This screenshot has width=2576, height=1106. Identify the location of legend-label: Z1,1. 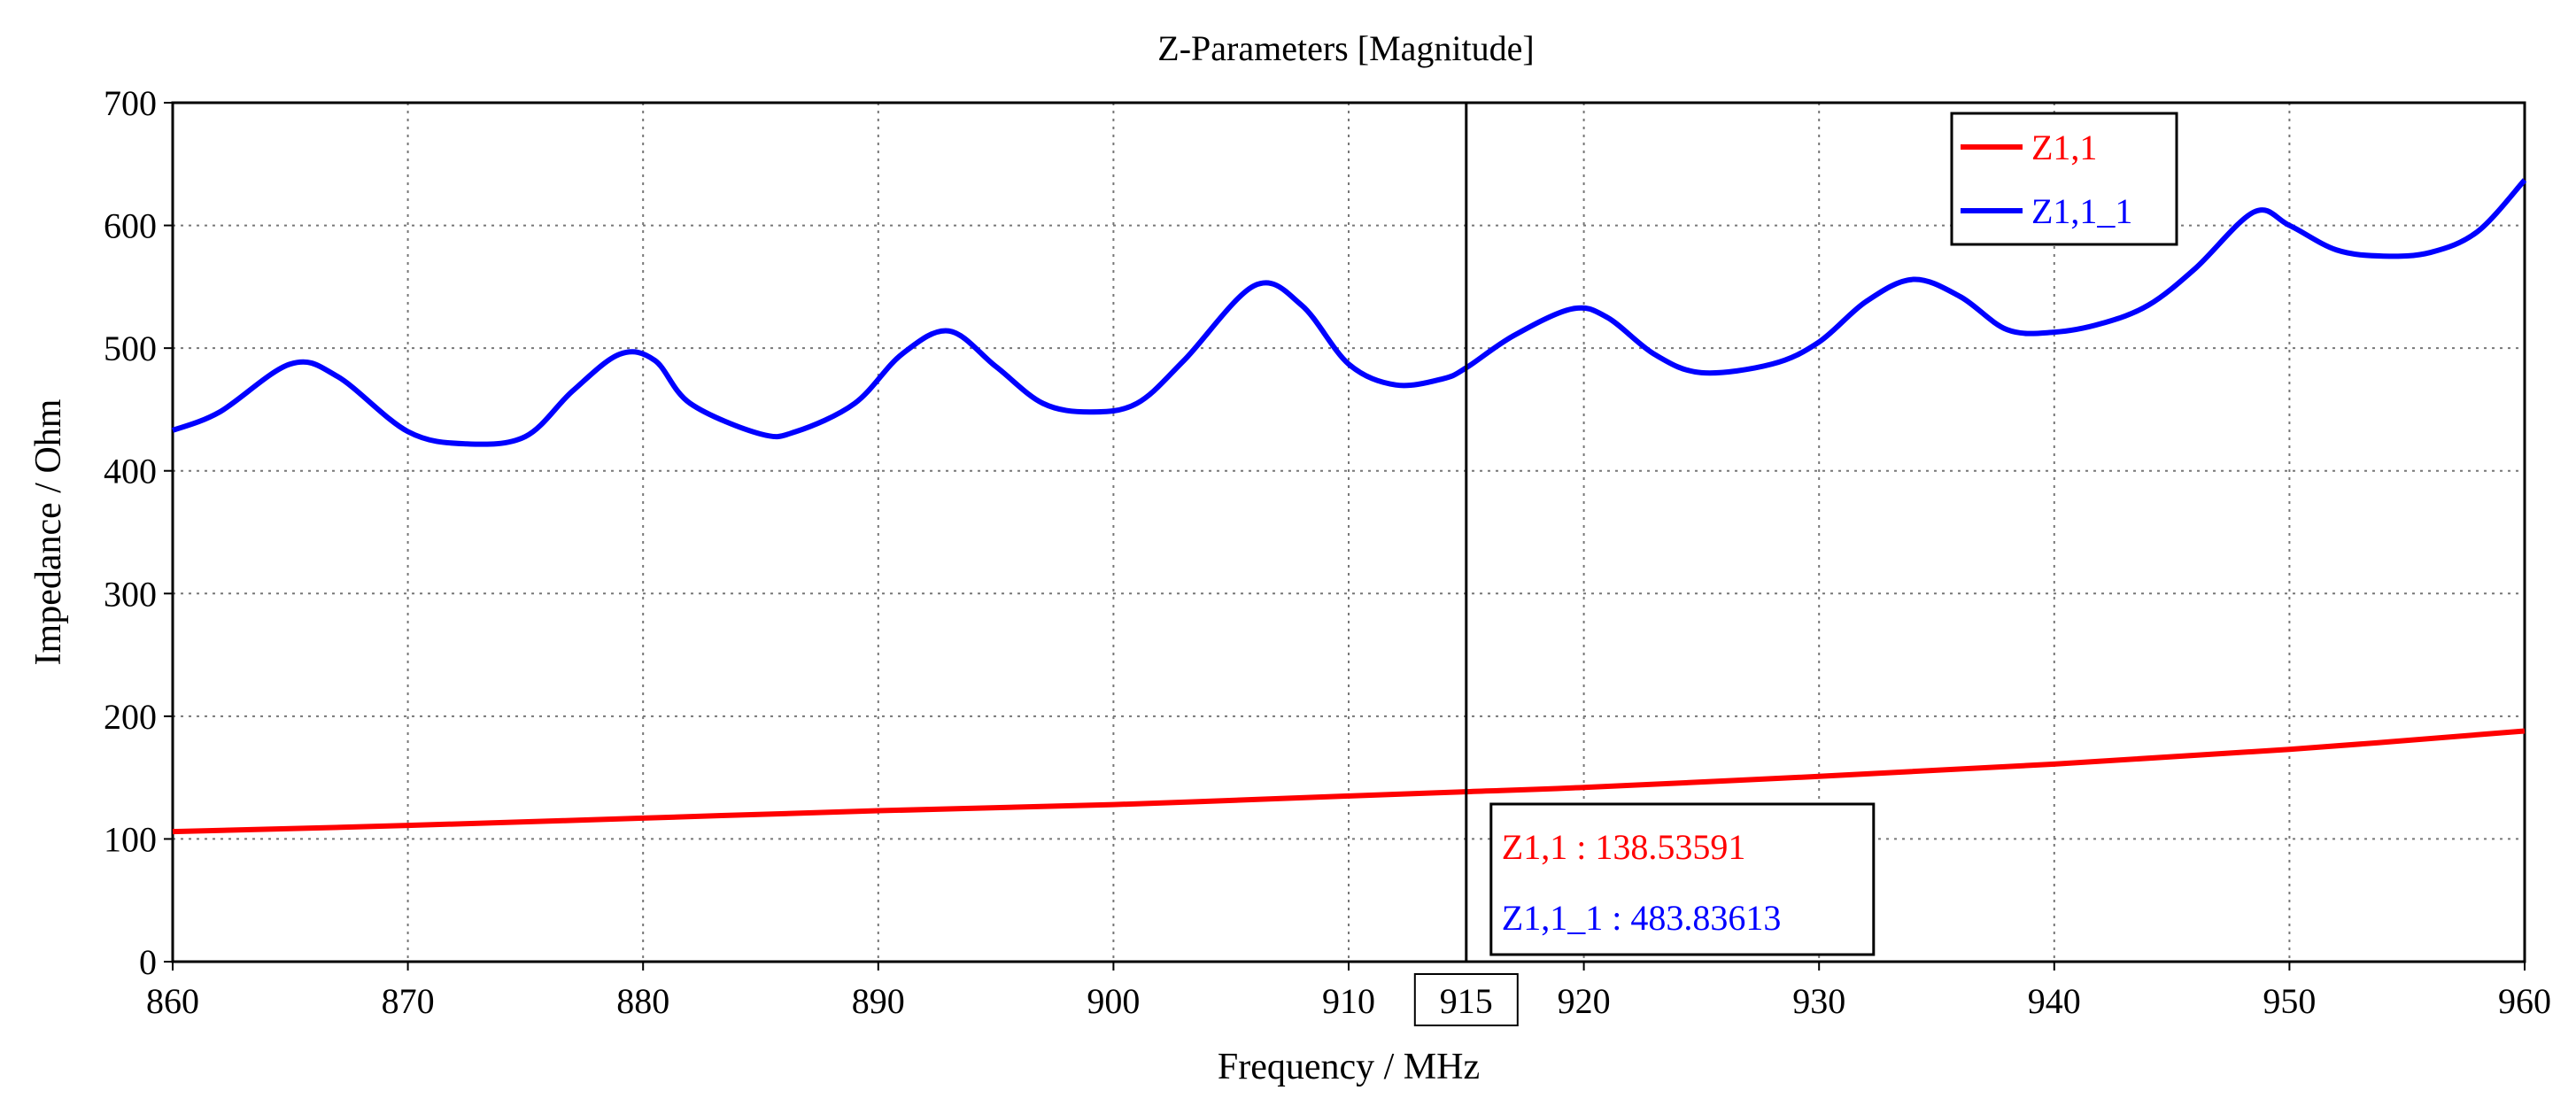
(2064, 147).